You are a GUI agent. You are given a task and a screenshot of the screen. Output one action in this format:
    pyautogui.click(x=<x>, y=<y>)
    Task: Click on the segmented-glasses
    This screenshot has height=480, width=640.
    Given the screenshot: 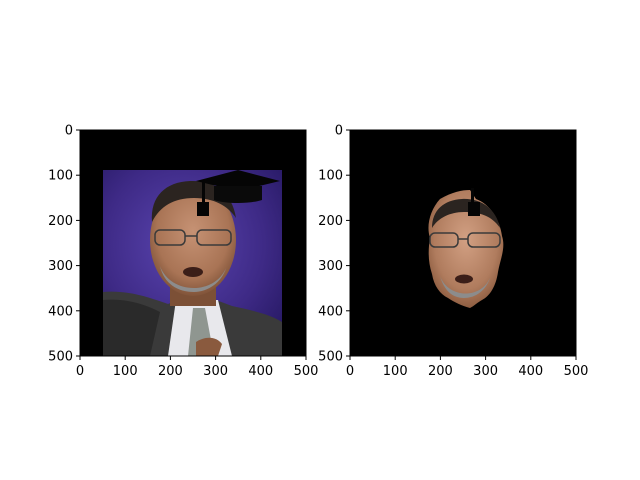 What is the action you would take?
    pyautogui.click(x=465, y=240)
    